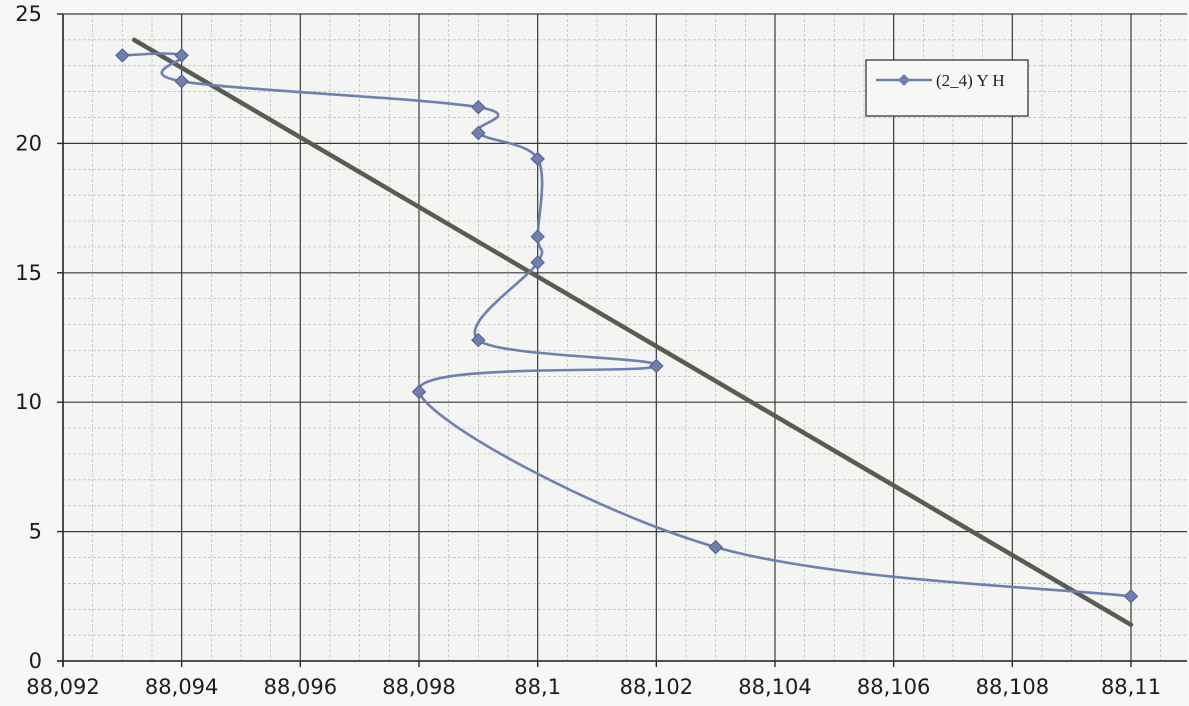 This screenshot has height=706, width=1189. Describe the element at coordinates (418, 687) in the screenshot. I see `x-axis-tick-label: 88,098` at that location.